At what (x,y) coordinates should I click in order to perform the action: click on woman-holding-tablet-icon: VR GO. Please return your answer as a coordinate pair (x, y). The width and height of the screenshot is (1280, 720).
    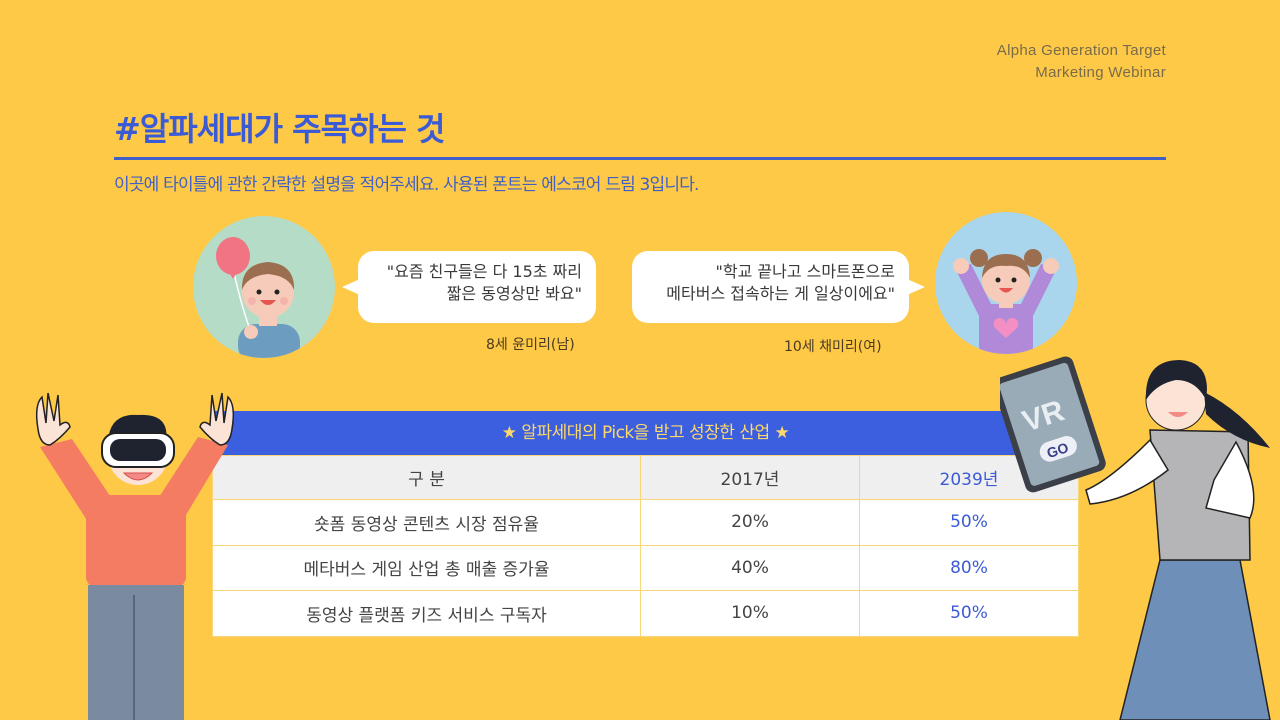
    Looking at the image, I should click on (1131, 538).